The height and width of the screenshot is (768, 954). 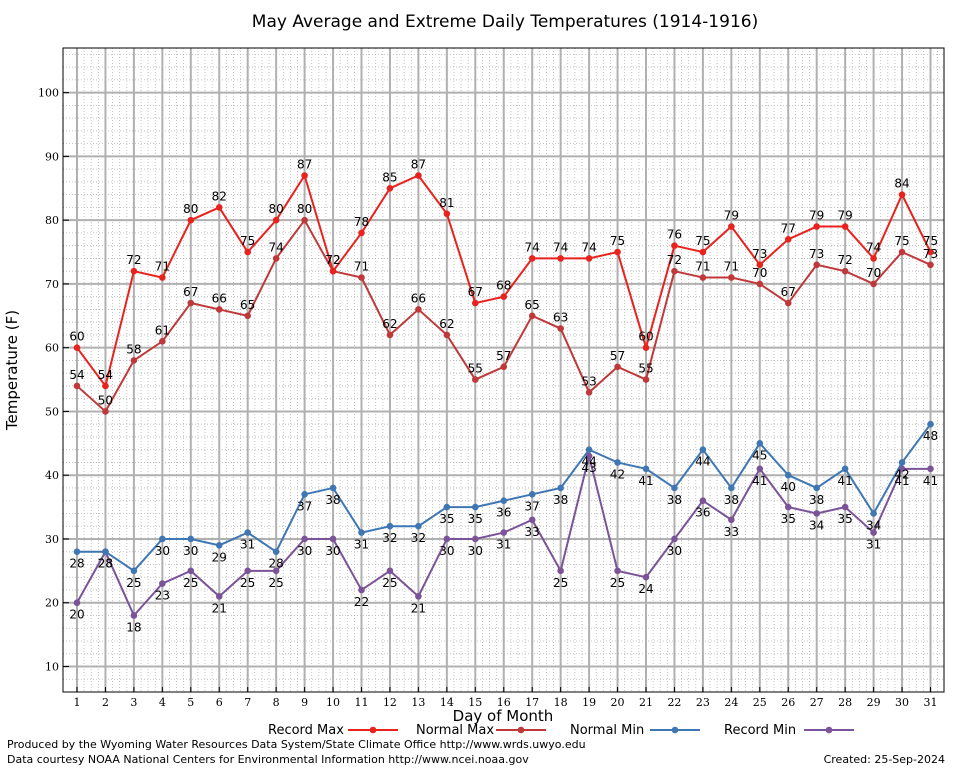 I want to click on x-tick-label: 22, so click(x=674, y=702).